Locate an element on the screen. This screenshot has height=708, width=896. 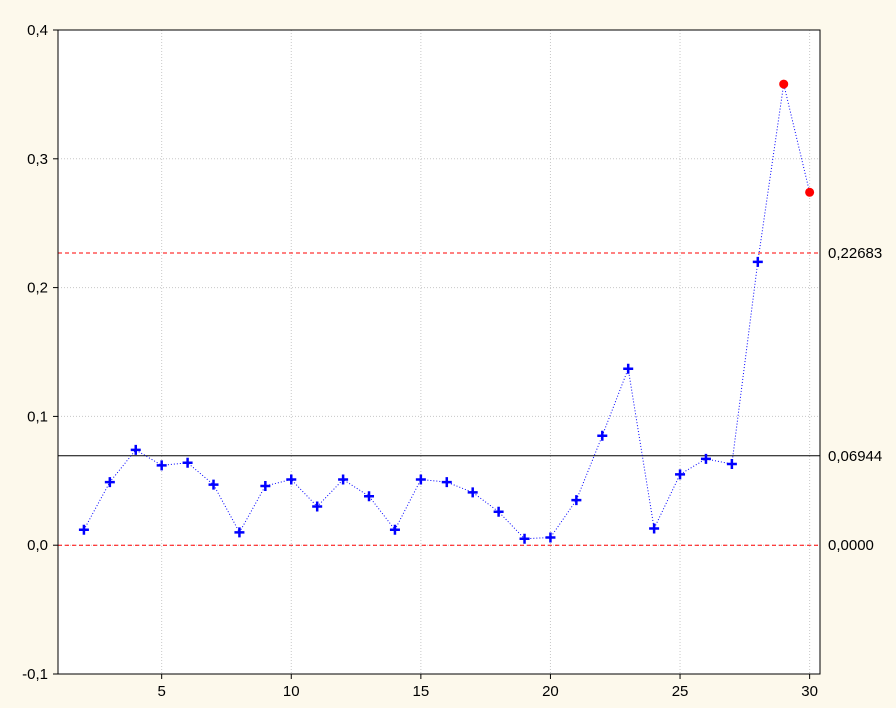
y-tick-label: 0,3 is located at coordinates (37, 159).